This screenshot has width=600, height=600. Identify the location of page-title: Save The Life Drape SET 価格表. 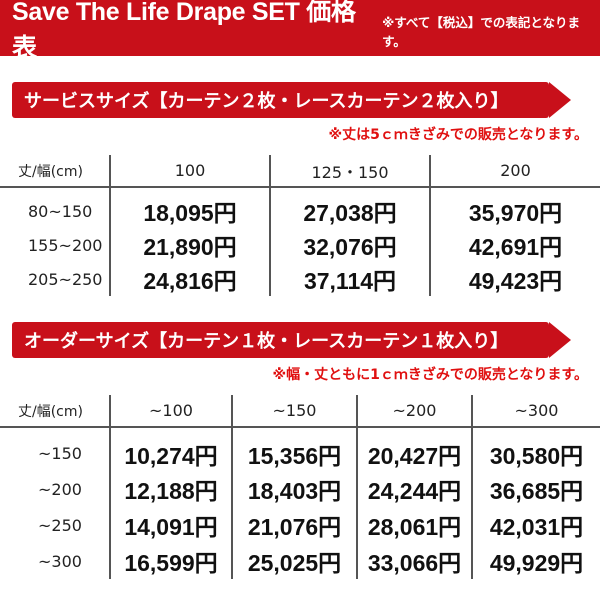
(184, 31).